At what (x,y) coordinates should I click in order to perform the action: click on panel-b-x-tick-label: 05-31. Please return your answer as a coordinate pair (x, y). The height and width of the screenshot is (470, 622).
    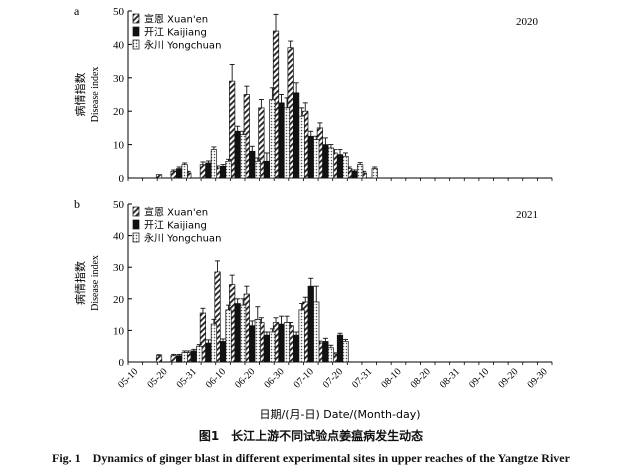
    Looking at the image, I should click on (187, 378).